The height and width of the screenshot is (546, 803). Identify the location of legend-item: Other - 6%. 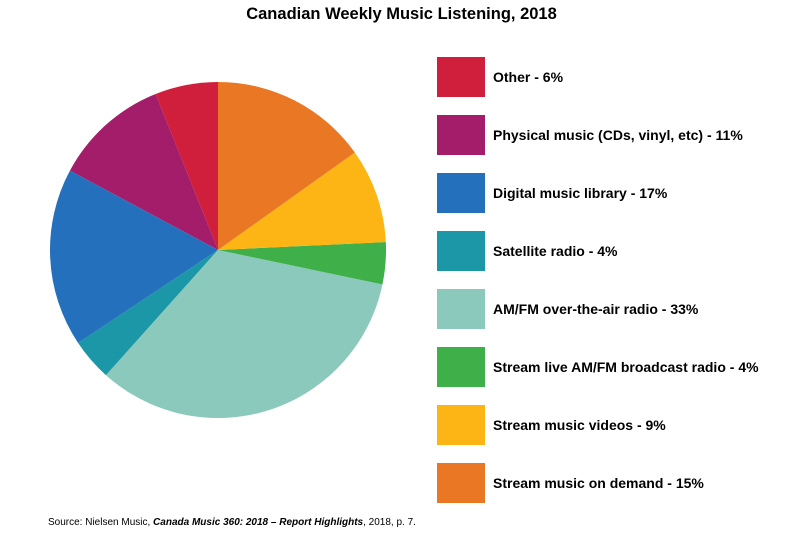
(617, 77).